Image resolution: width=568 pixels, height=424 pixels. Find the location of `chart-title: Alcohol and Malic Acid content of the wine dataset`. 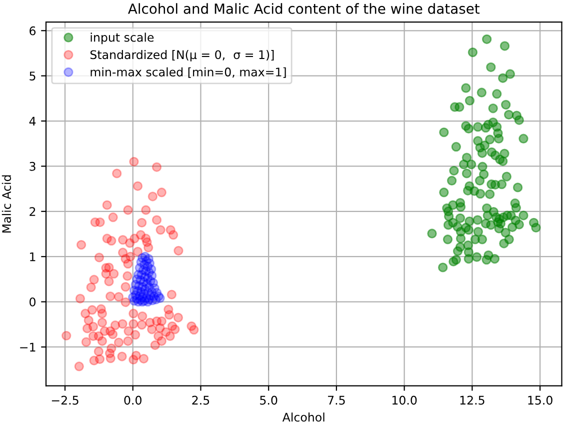

chart-title: Alcohol and Malic Acid content of the wine dataset is located at coordinates (304, 8).